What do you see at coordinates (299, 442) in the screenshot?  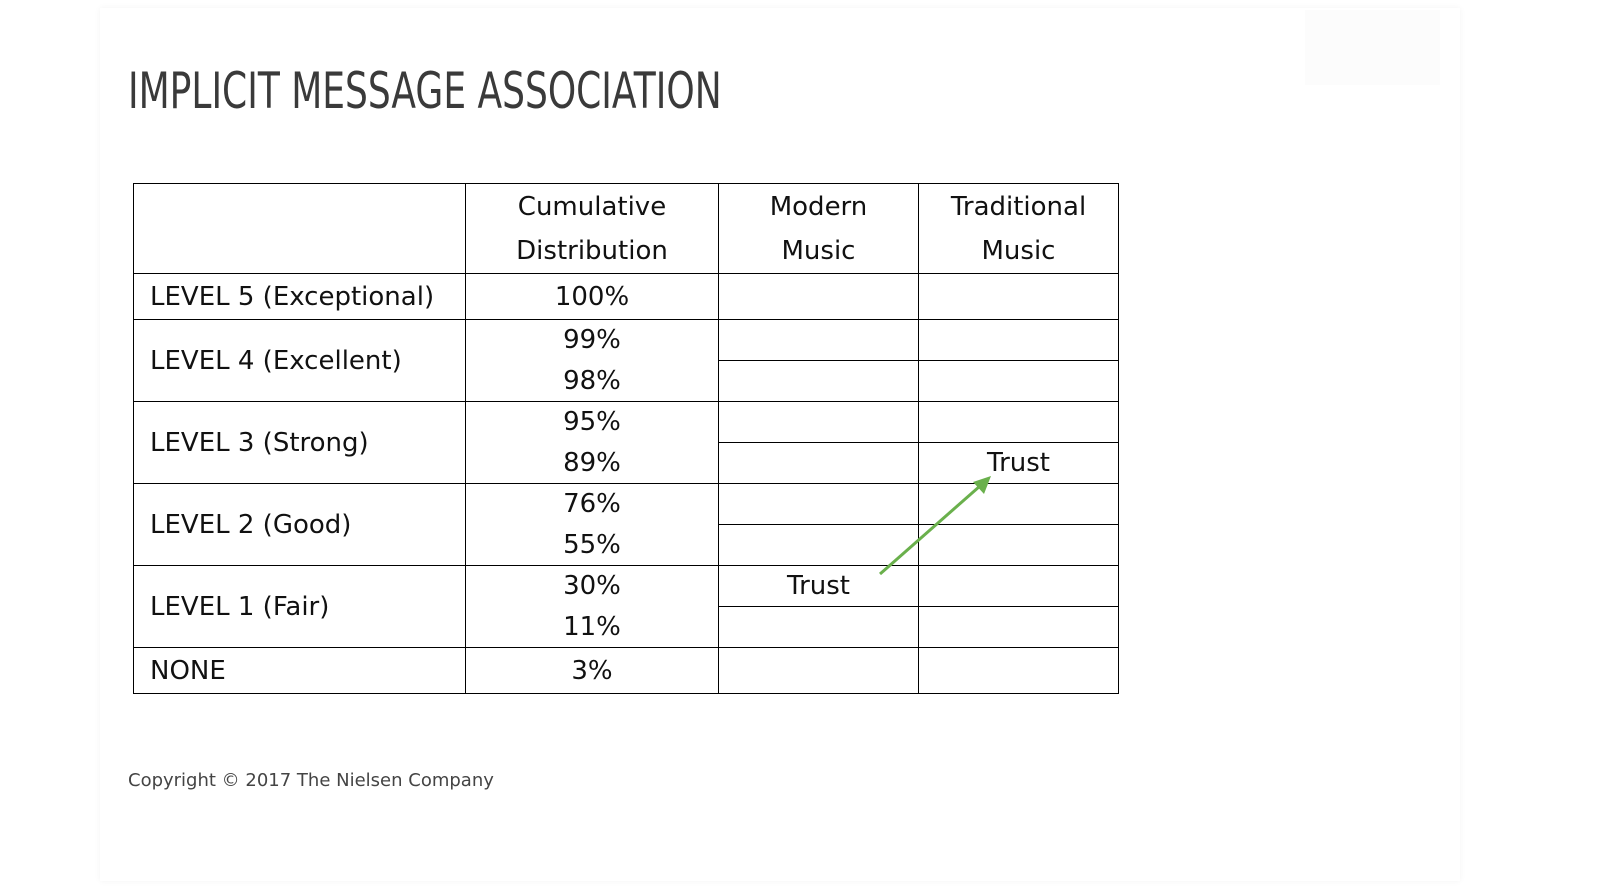 I see `row-label: LEVEL 3 (Strong)` at bounding box center [299, 442].